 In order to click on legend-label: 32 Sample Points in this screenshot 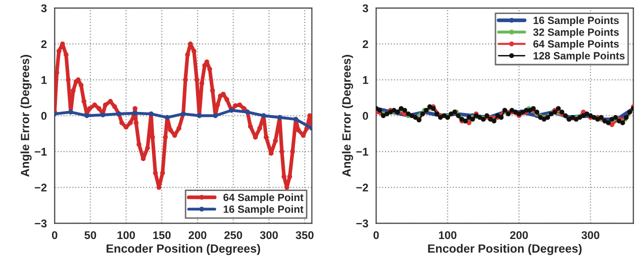, I will do `click(576, 33)`.